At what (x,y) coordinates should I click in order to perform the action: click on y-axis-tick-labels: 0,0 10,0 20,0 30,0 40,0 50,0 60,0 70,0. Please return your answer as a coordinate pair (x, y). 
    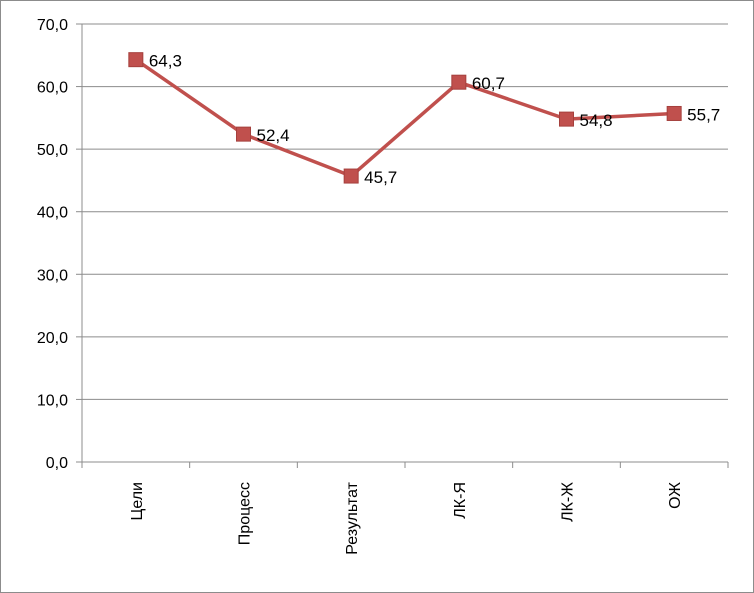
    Looking at the image, I should click on (52, 244).